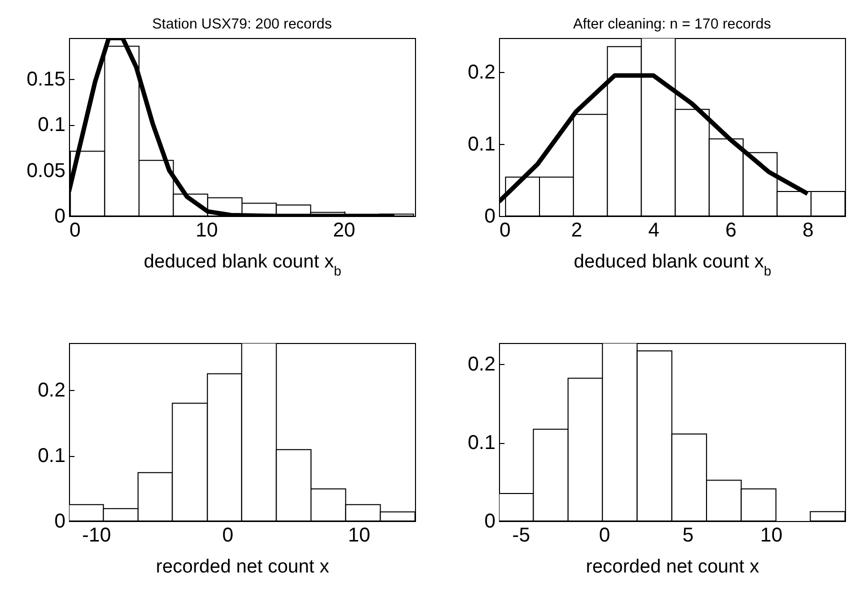 This screenshot has width=847, height=590. I want to click on chart-title: Station USX79: 200 records, so click(242, 24).